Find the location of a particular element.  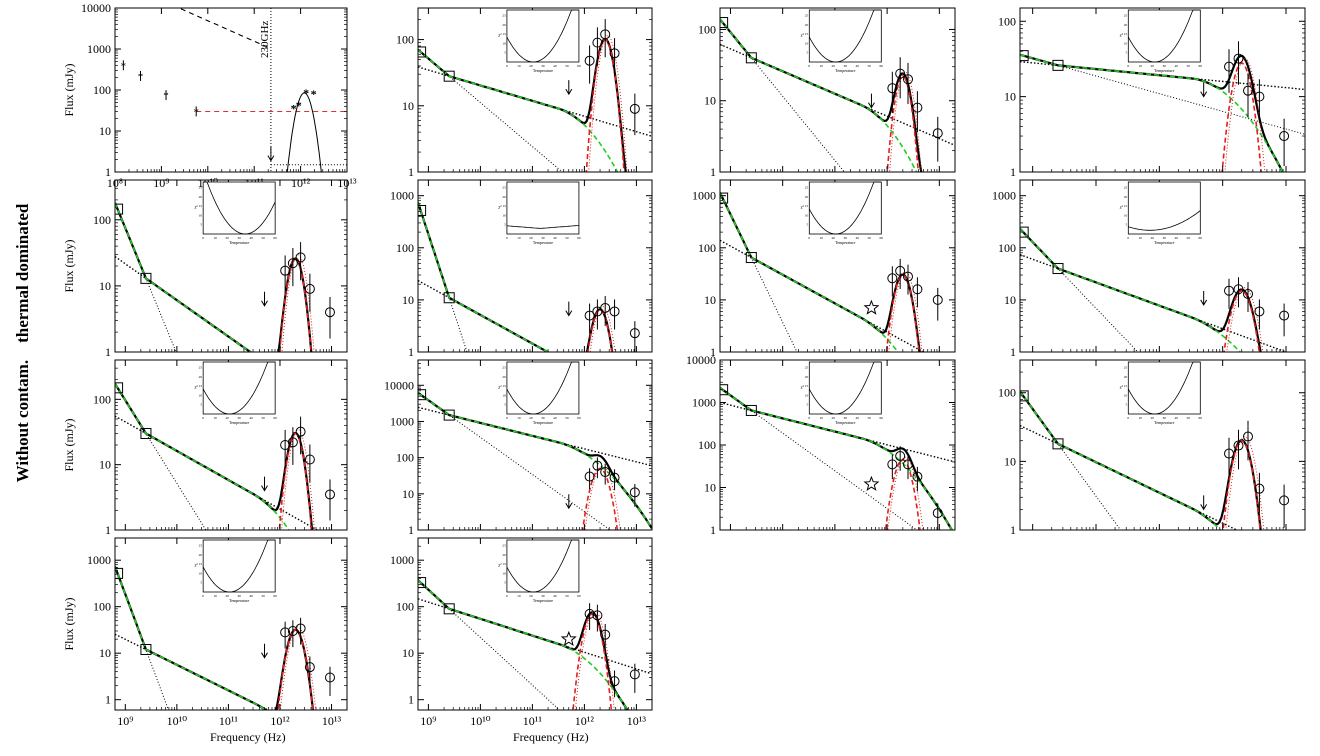

y-tick-label-10: 1000 is located at coordinates (704, 403).